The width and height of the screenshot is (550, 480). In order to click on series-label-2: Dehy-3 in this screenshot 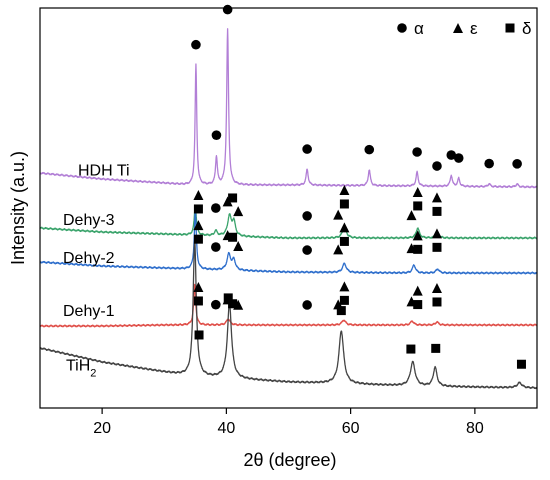, I will do `click(89, 220)`.